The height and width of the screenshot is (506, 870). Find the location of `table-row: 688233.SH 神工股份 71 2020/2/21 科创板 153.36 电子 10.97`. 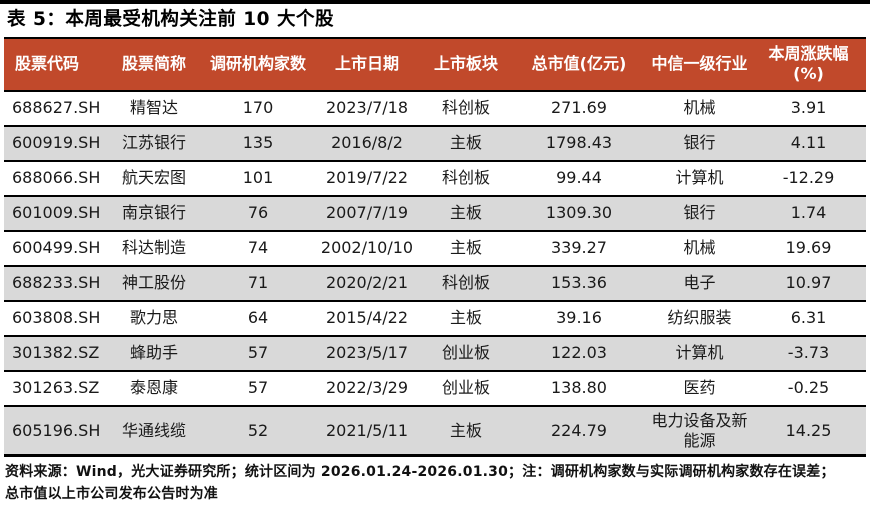

table-row: 688233.SH 神工股份 71 2020/2/21 科创板 153.36 电子 10.97 is located at coordinates (435, 283).